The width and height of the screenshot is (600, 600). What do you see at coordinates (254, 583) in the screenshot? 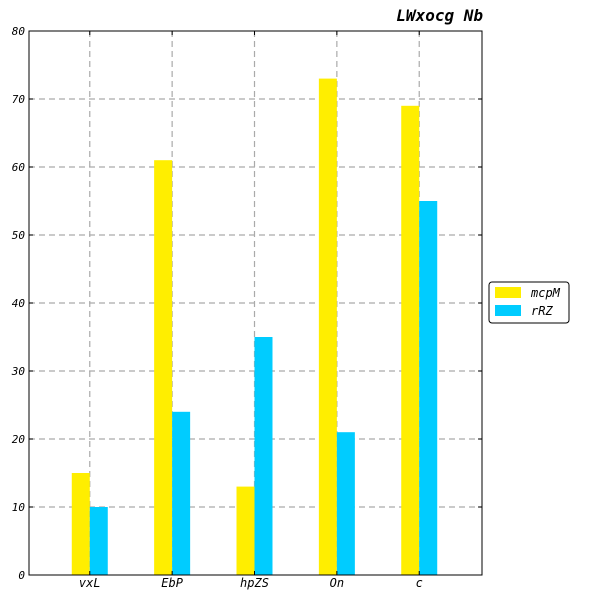
I see `x-tick-label: hpZS` at bounding box center [254, 583].